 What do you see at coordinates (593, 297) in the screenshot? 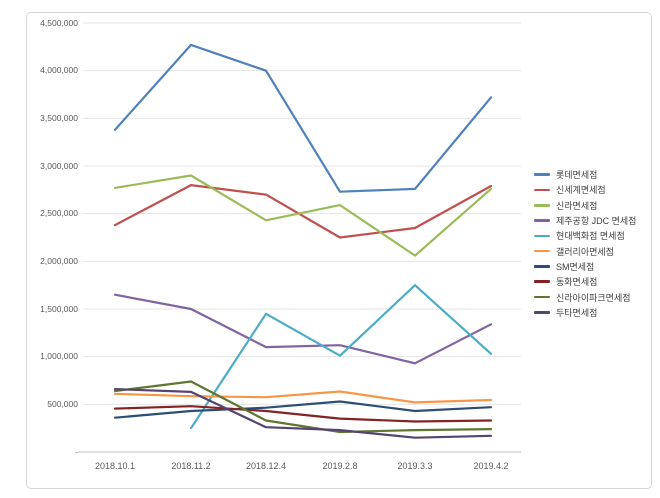
I see `legend-label: 신라아이파크면세점` at bounding box center [593, 297].